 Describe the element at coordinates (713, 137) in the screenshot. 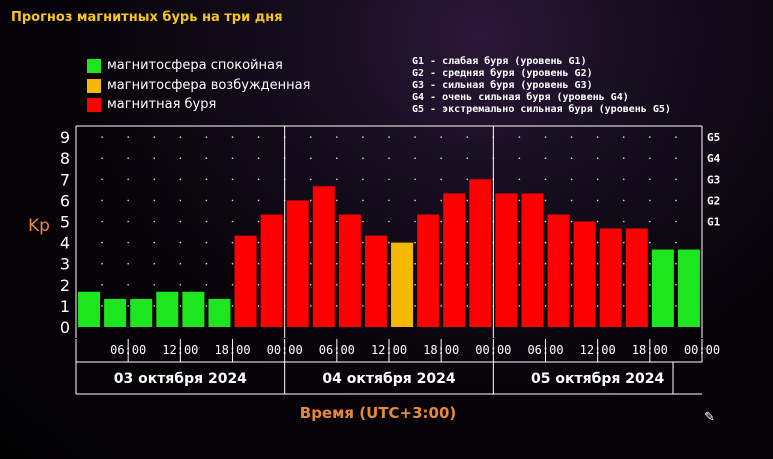

I see `g-level-tick-label: G5` at that location.